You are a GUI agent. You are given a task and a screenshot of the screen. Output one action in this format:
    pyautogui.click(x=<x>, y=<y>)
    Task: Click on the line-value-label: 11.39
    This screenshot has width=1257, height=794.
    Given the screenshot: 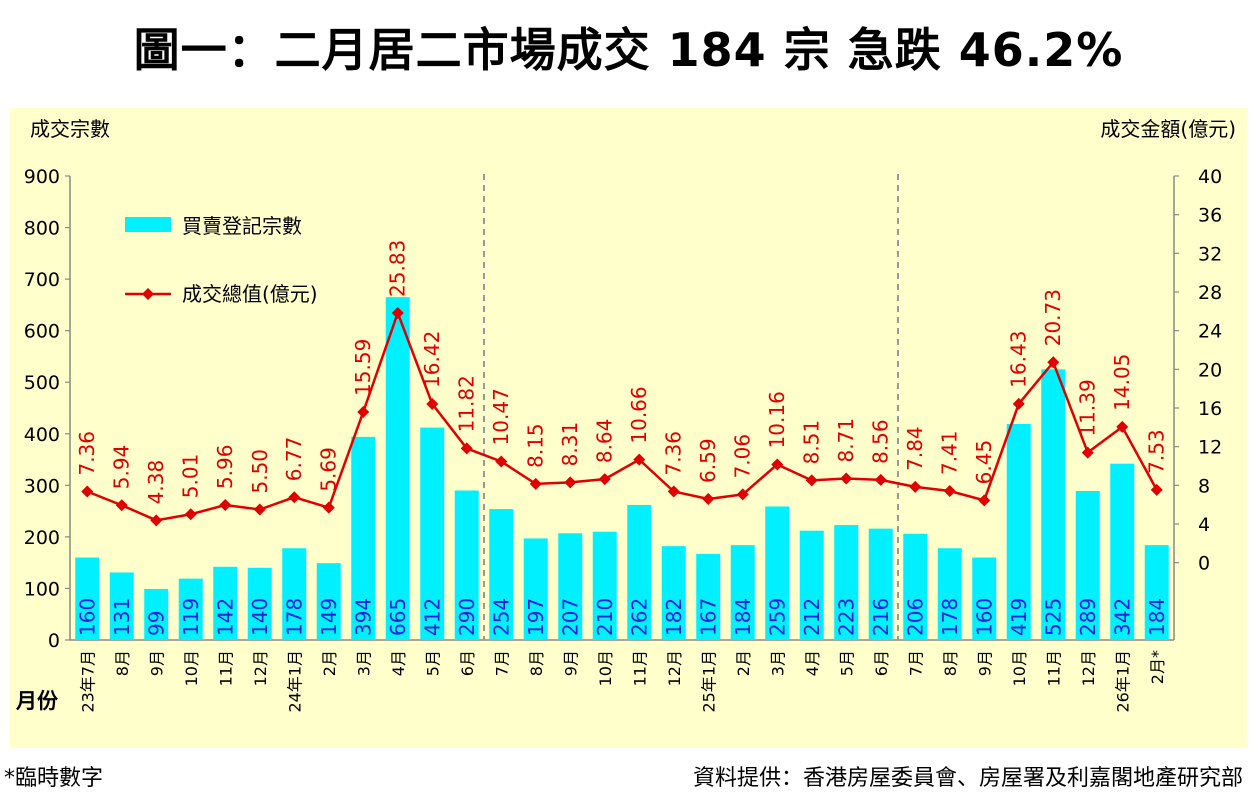 What is the action you would take?
    pyautogui.click(x=1088, y=407)
    